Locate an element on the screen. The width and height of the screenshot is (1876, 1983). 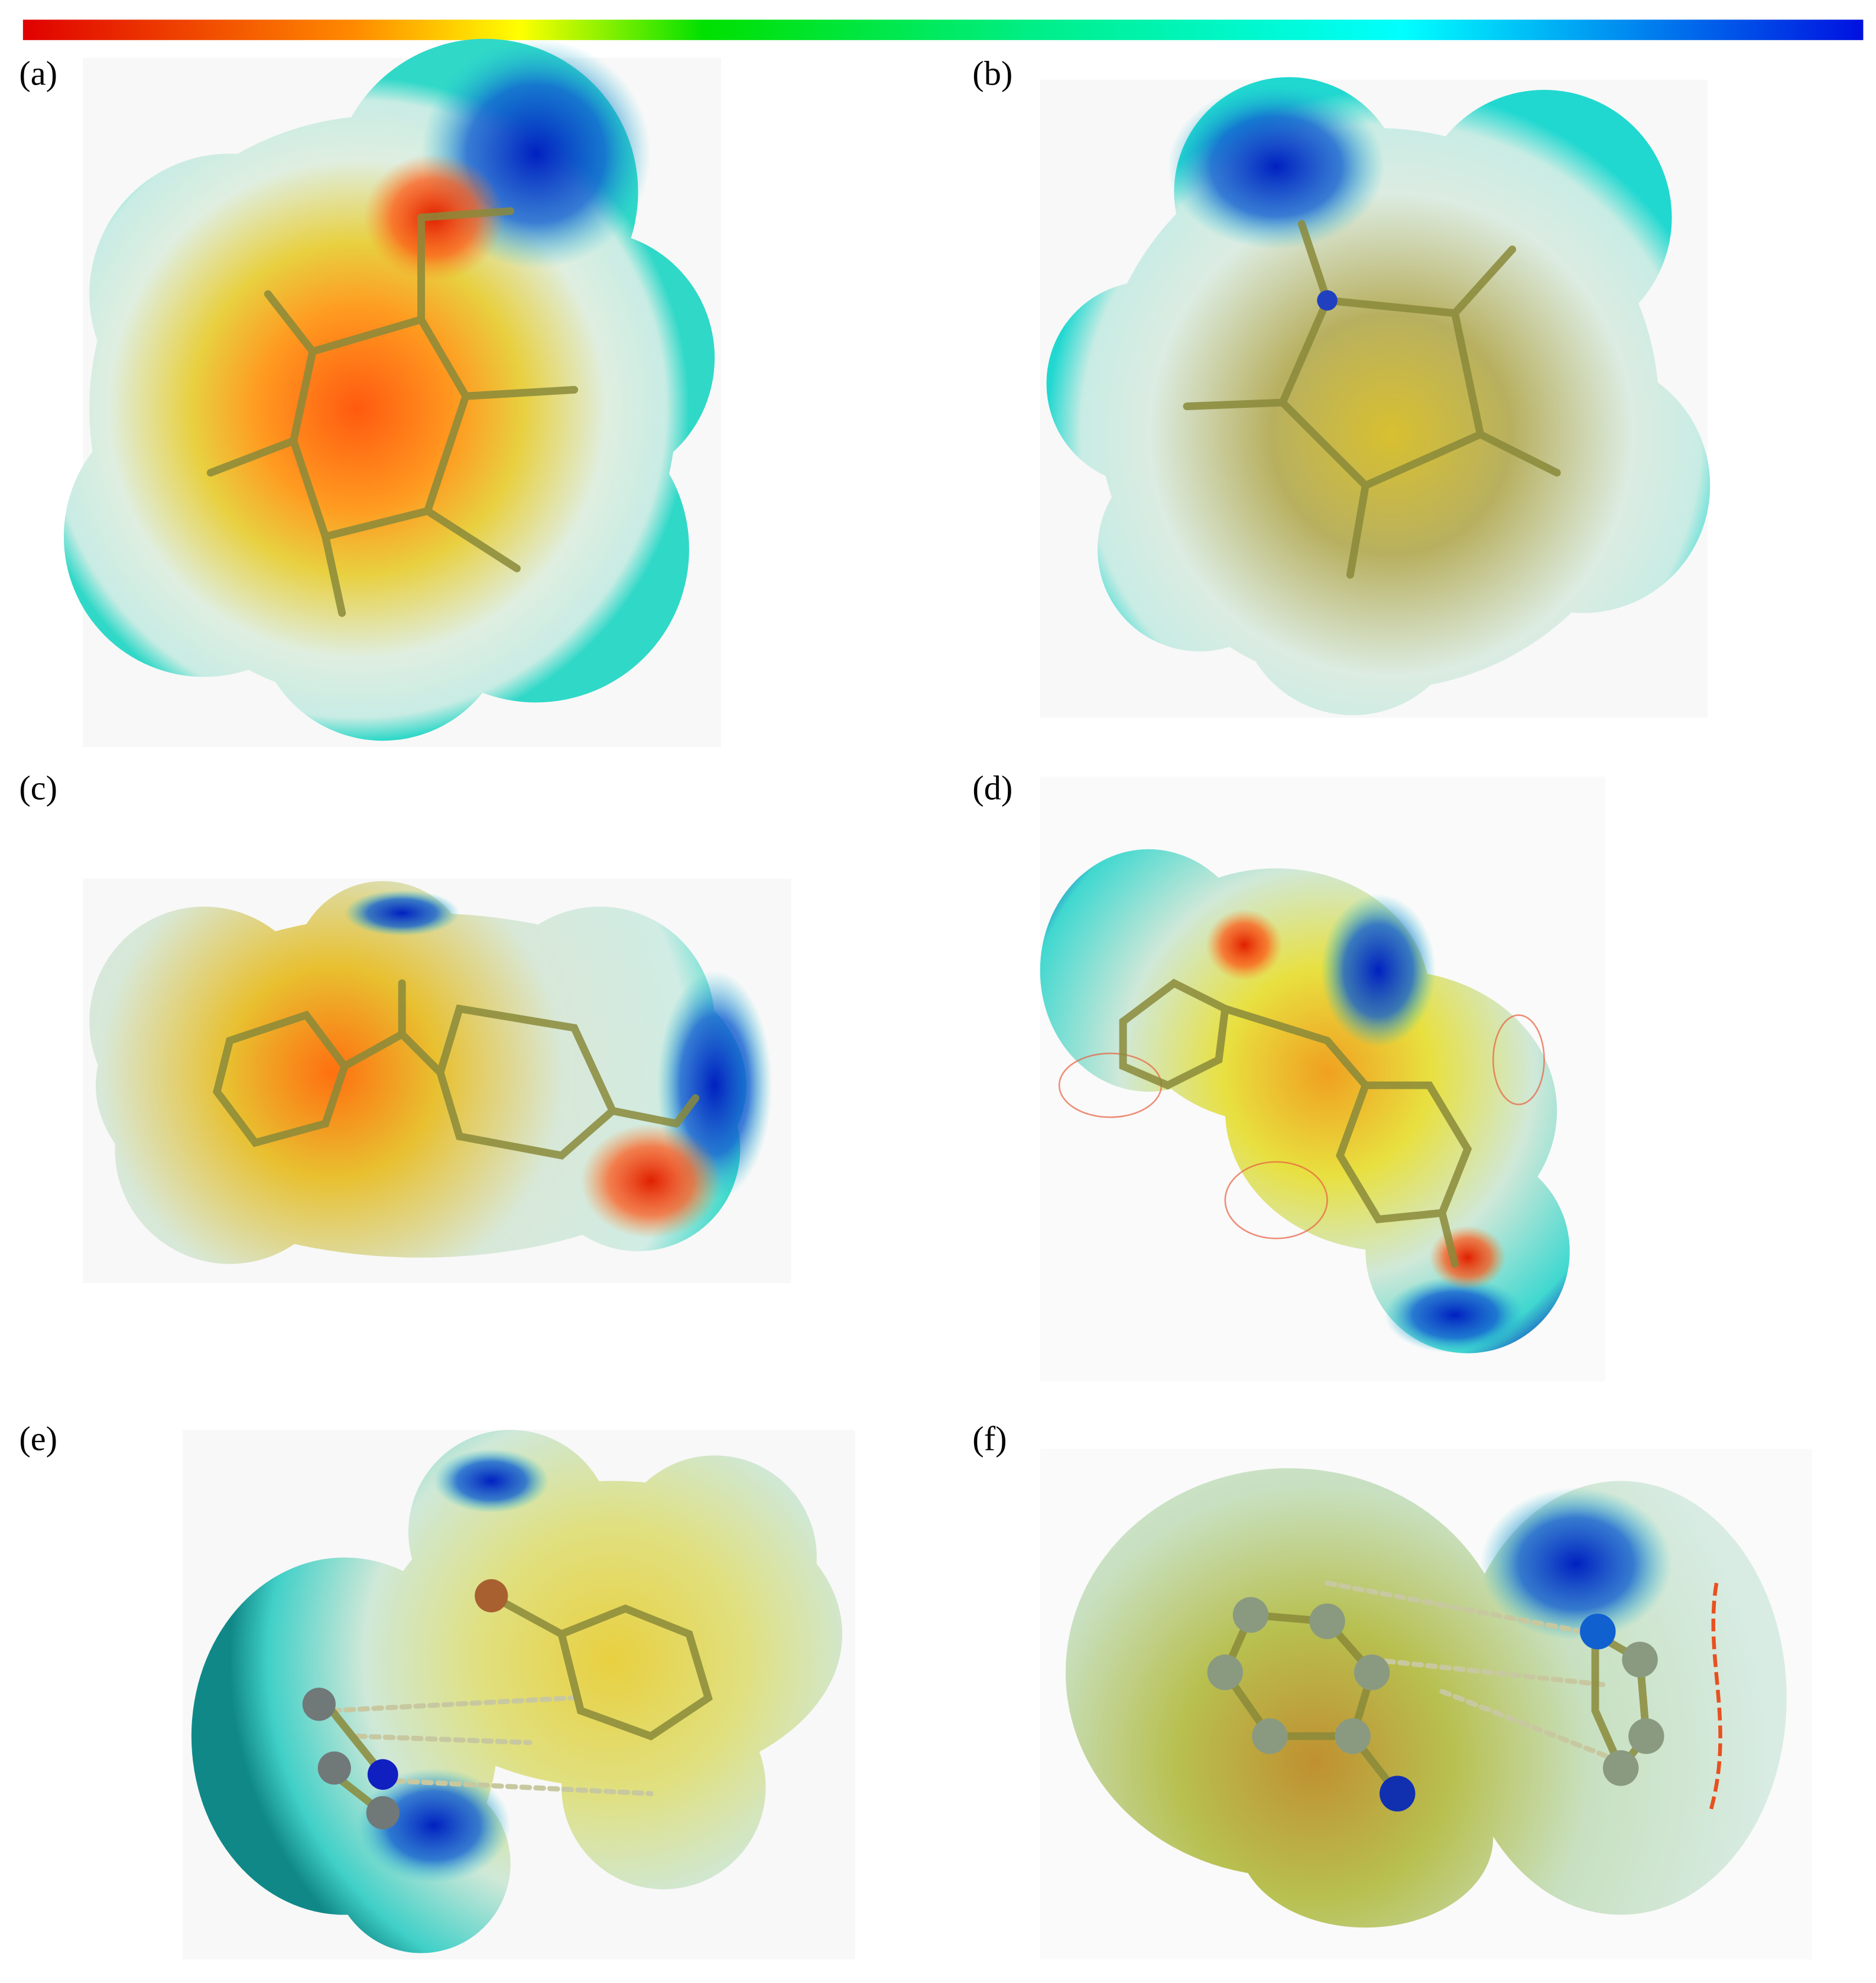
color-scale is located at coordinates (943, 30).